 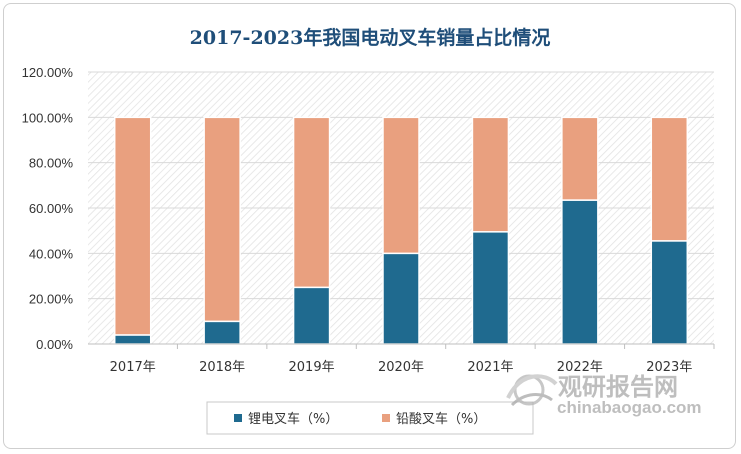 I want to click on x-axis-ticks: 2017年 2018年 2019年 2020年 2021年 2022年 2023年, so click(x=412, y=359).